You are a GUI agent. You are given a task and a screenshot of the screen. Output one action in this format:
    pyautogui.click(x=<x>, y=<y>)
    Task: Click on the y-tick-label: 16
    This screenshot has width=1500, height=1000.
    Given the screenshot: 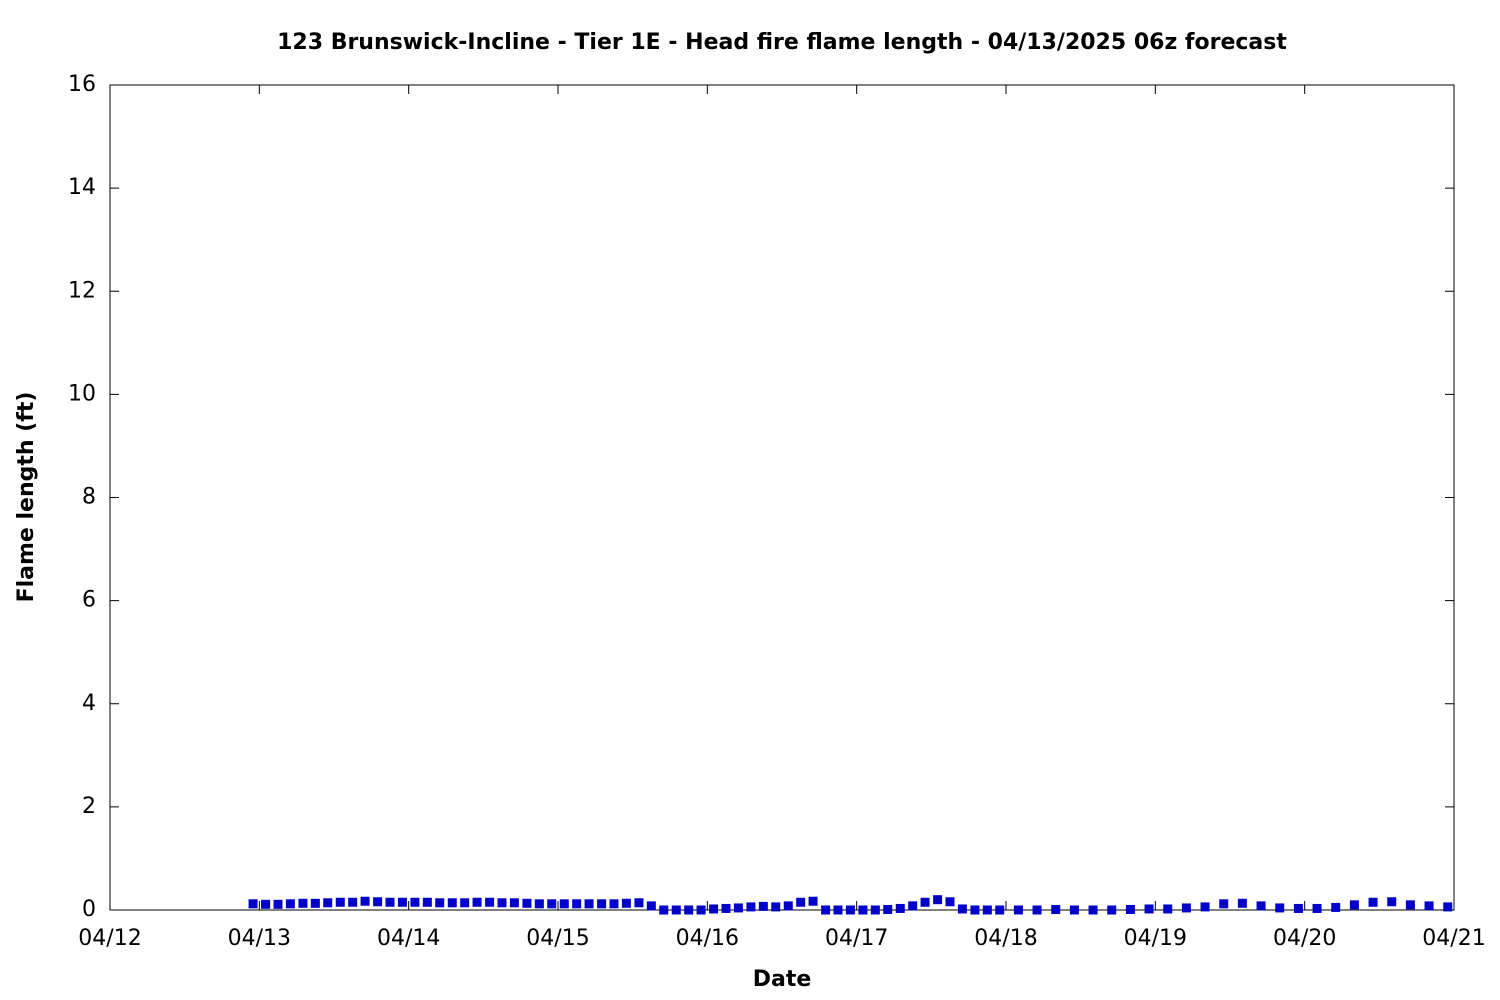 What is the action you would take?
    pyautogui.click(x=82, y=84)
    